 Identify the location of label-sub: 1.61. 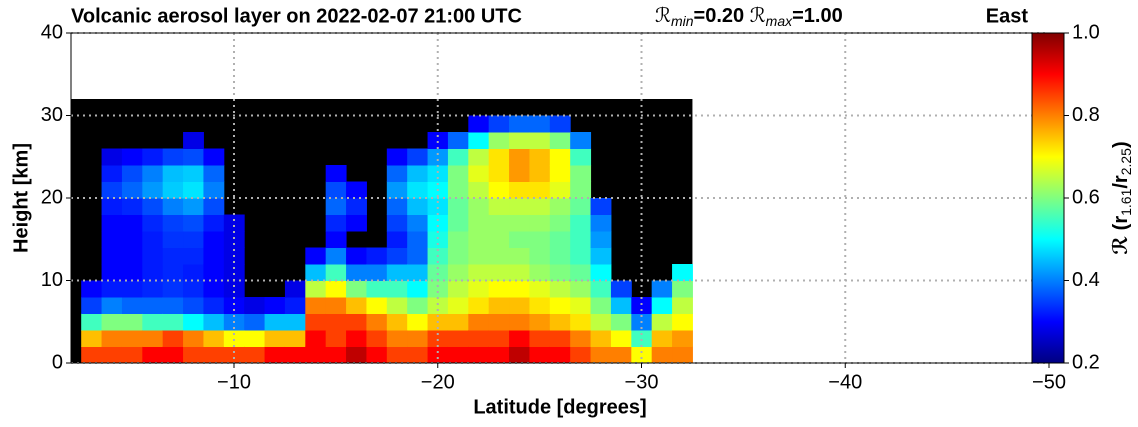
(1126, 201).